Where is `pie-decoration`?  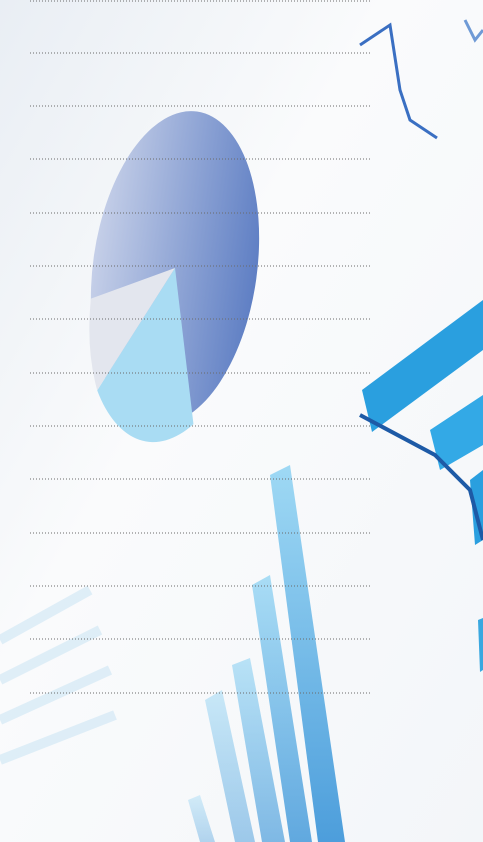
pie-decoration is located at coordinates (174, 277).